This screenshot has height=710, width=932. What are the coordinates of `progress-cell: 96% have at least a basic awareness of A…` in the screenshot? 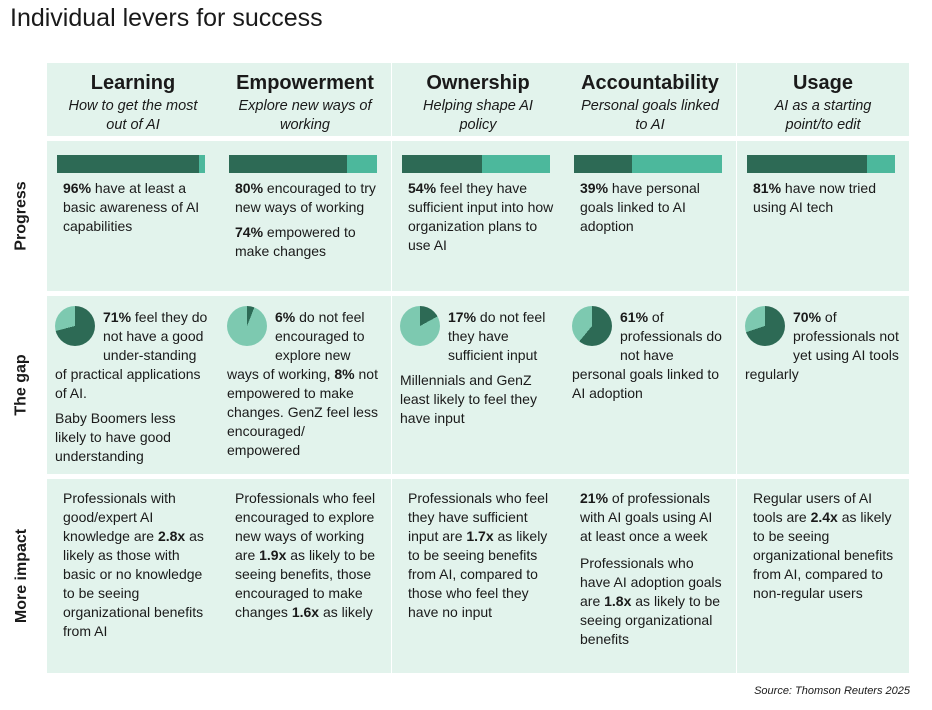 It's located at (133, 216).